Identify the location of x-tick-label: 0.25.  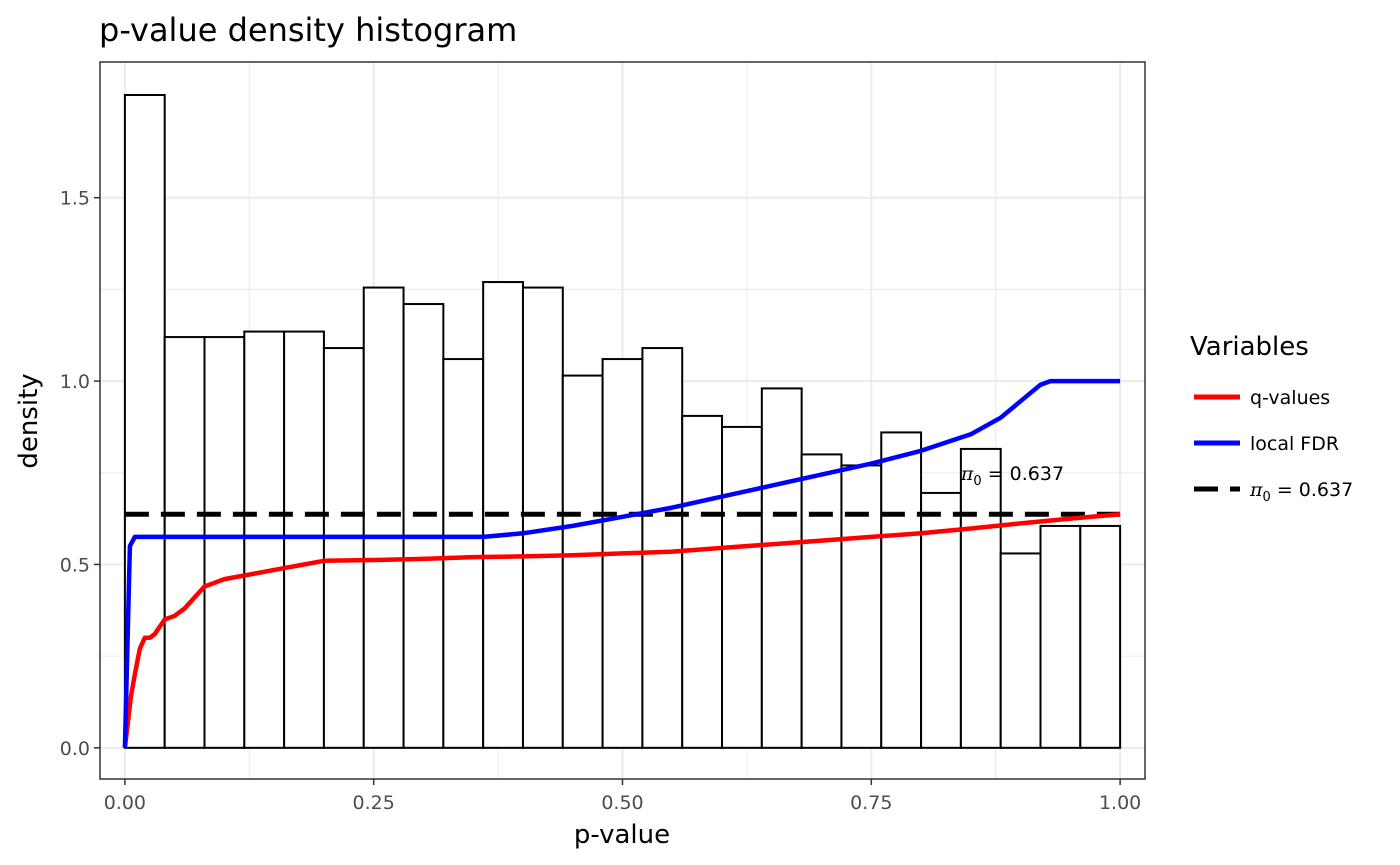
(374, 803).